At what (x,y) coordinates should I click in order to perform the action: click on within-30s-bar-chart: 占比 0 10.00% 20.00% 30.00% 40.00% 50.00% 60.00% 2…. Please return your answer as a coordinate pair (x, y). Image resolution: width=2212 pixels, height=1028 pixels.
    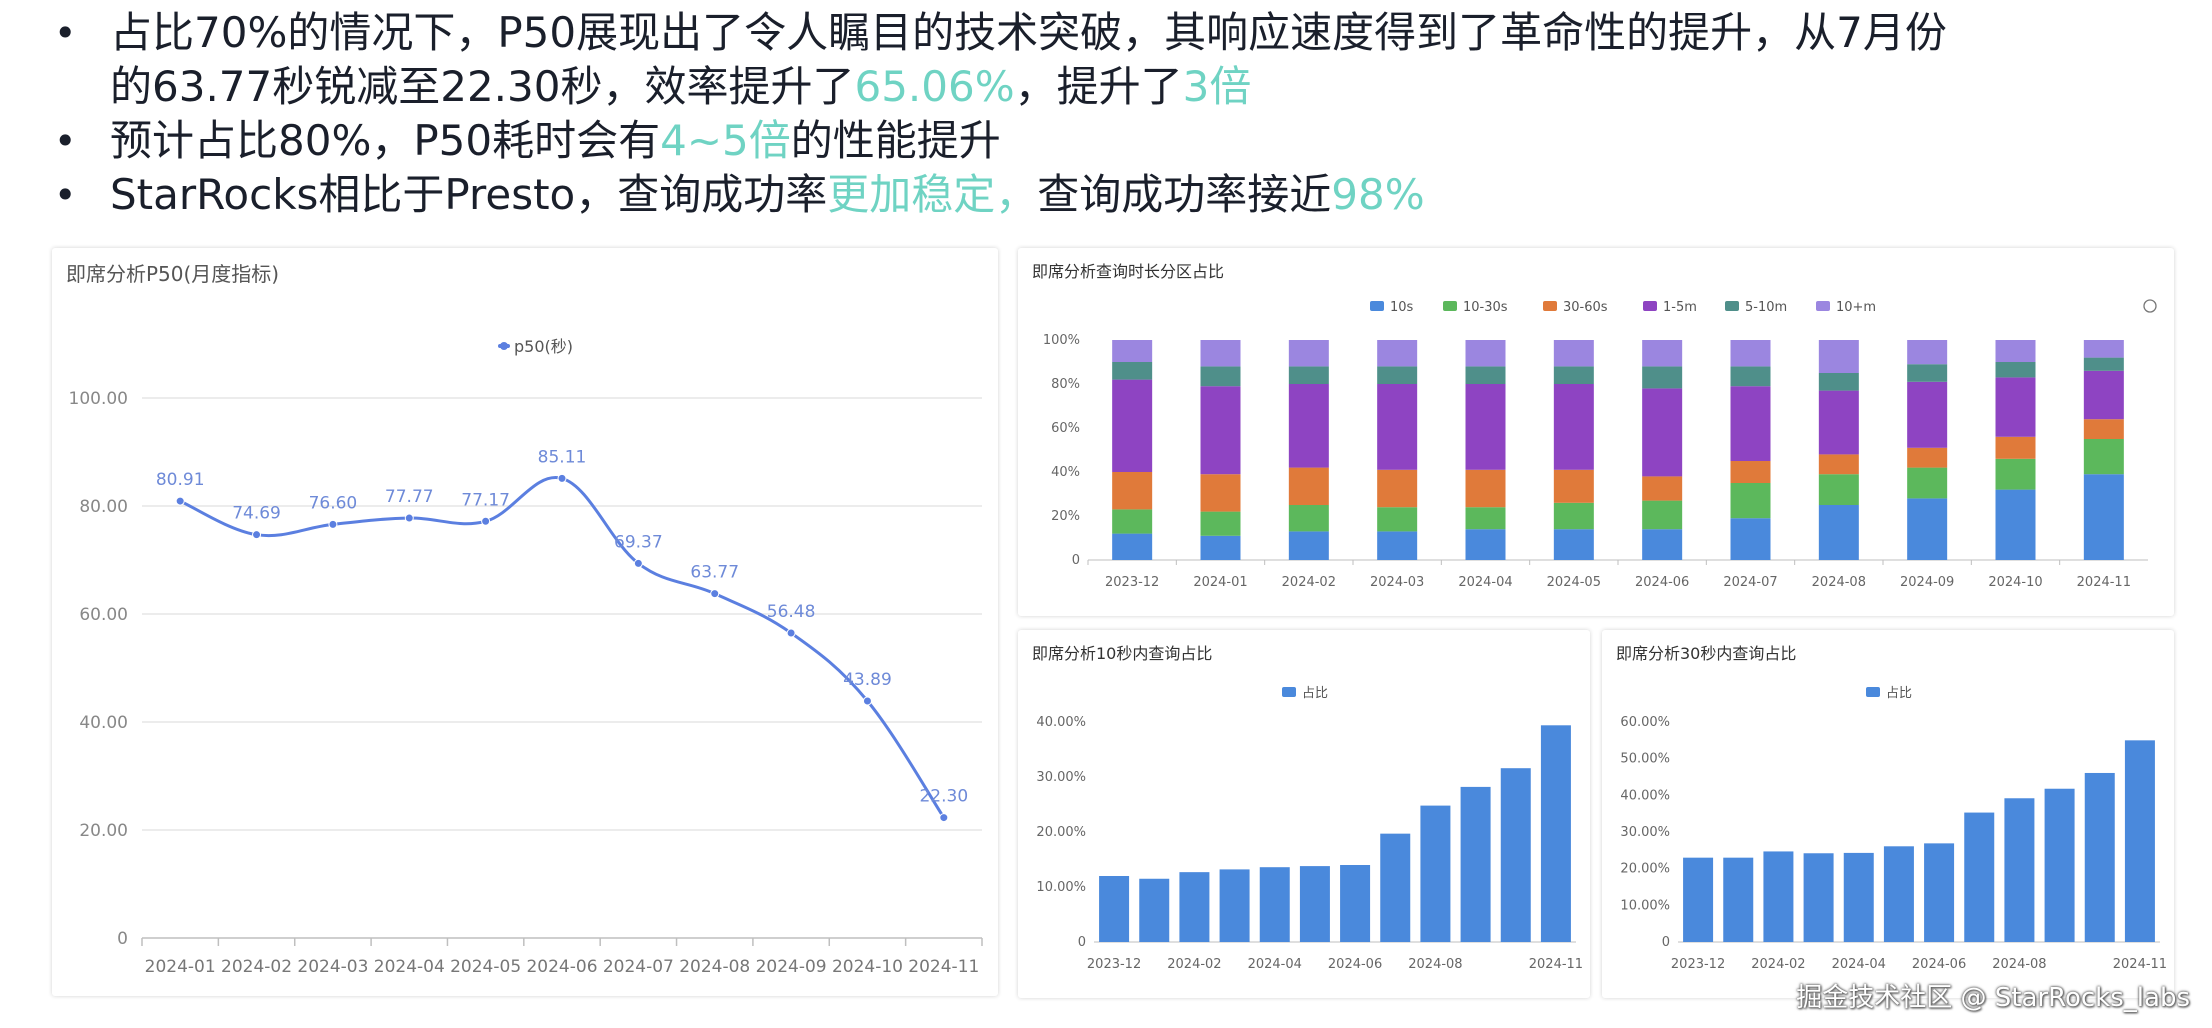
    Looking at the image, I should click on (1893, 829).